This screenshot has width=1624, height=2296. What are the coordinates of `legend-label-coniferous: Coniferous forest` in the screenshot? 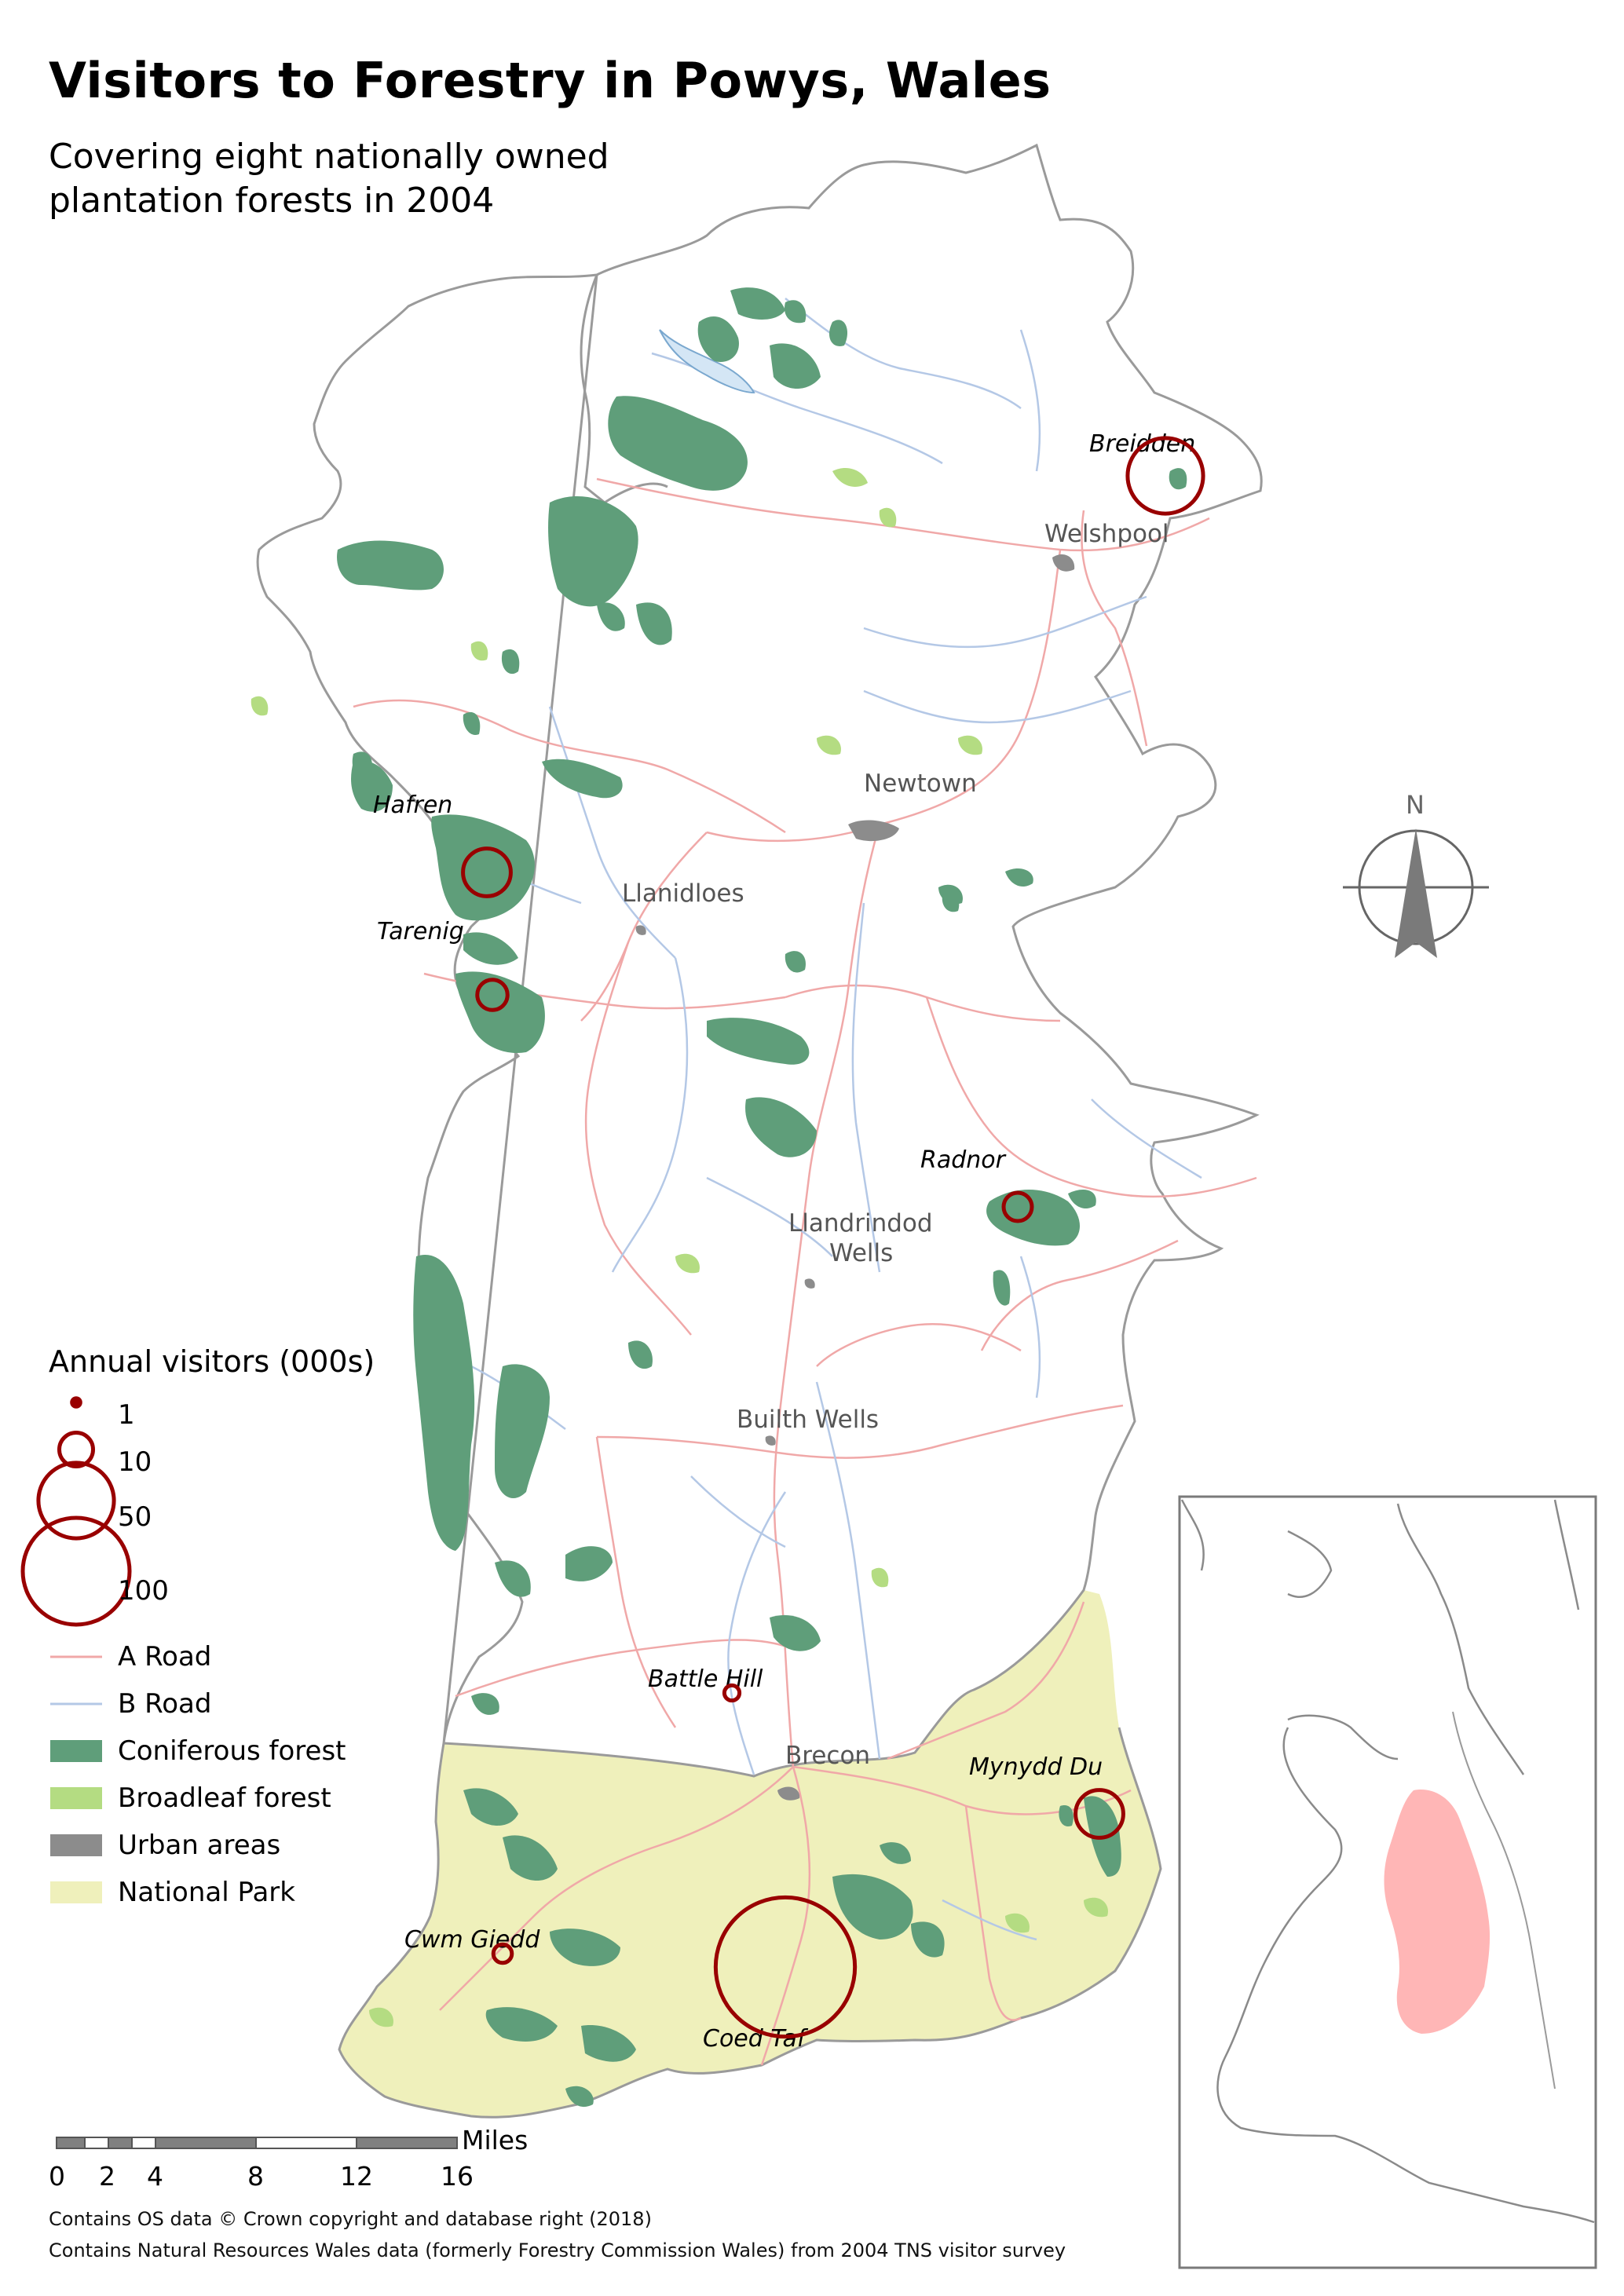 It's located at (232, 1751).